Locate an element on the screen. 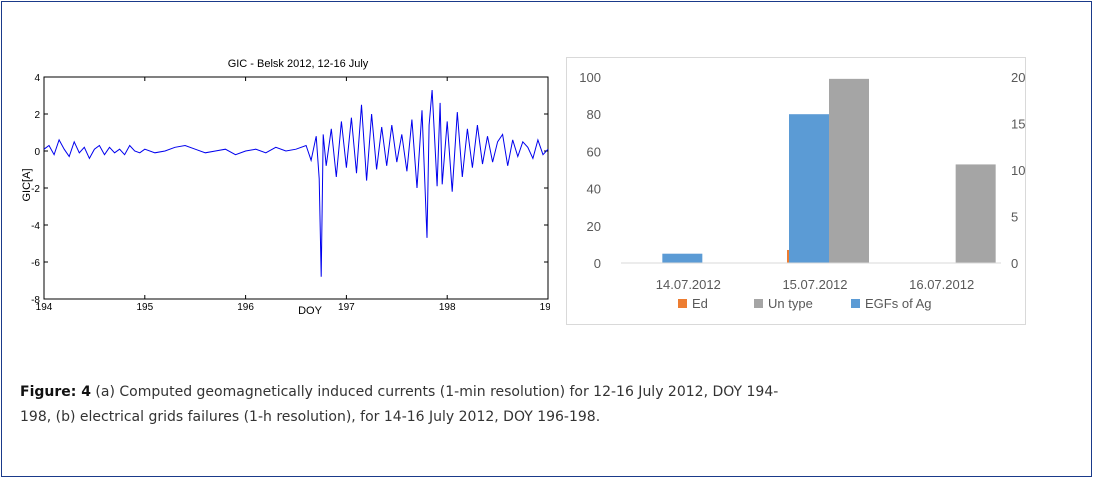 This screenshot has width=1095, height=479. caption-label: Figure: 4 is located at coordinates (55, 392).